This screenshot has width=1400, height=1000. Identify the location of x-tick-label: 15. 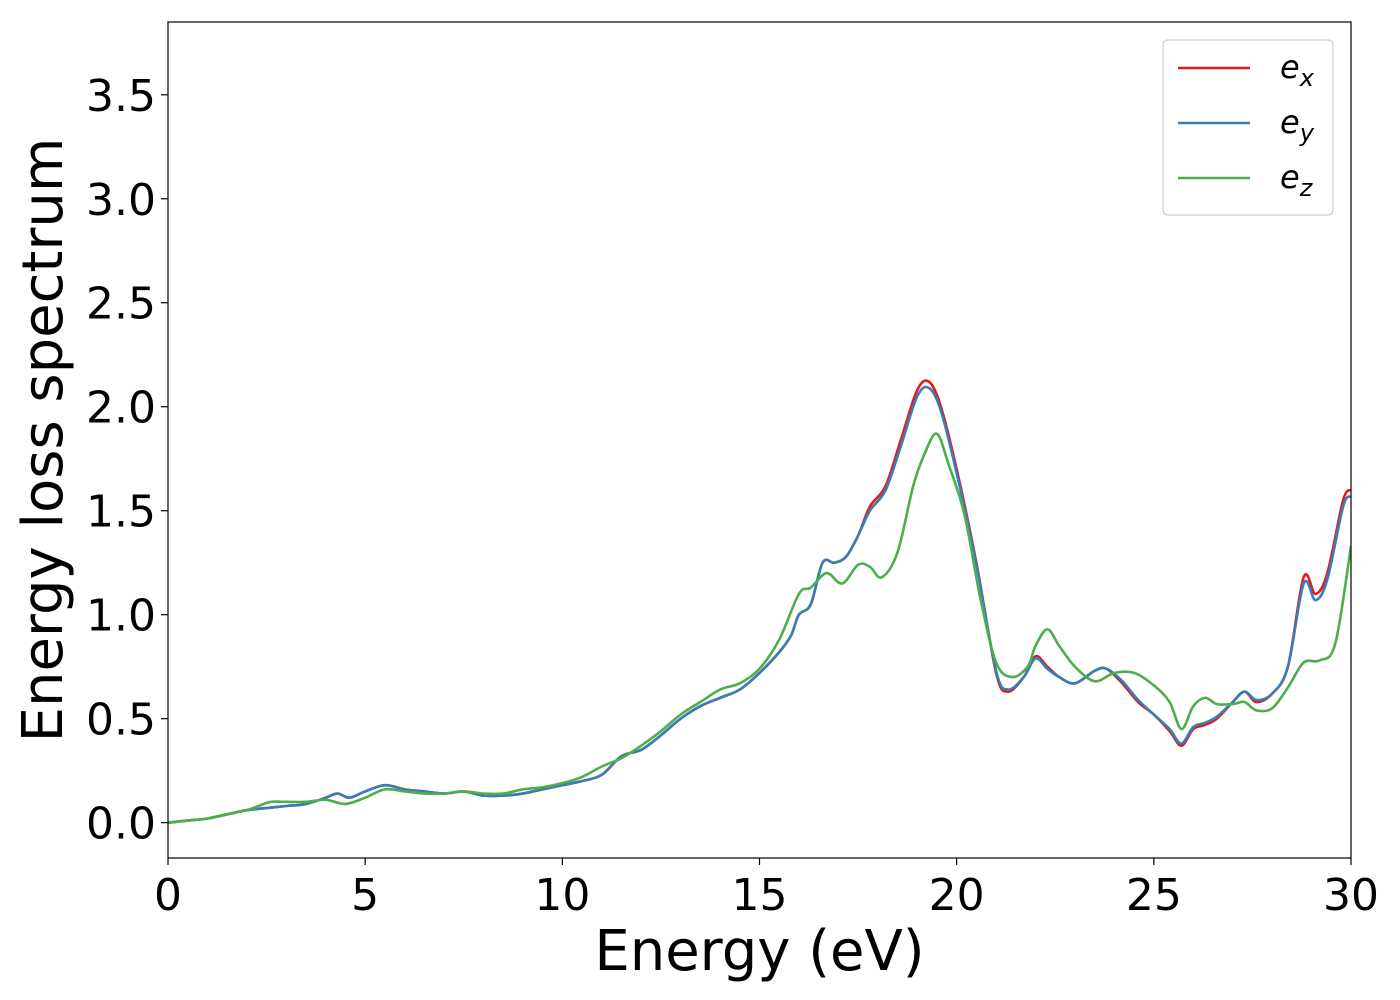
(760, 895).